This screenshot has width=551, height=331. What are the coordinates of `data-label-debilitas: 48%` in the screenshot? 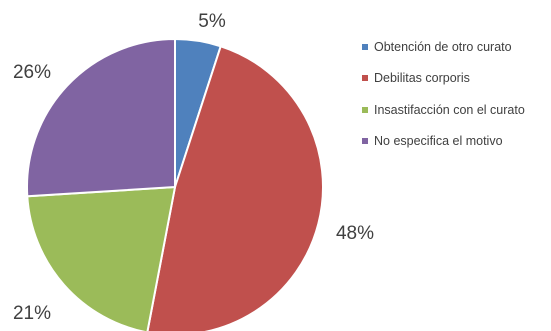 It's located at (355, 233).